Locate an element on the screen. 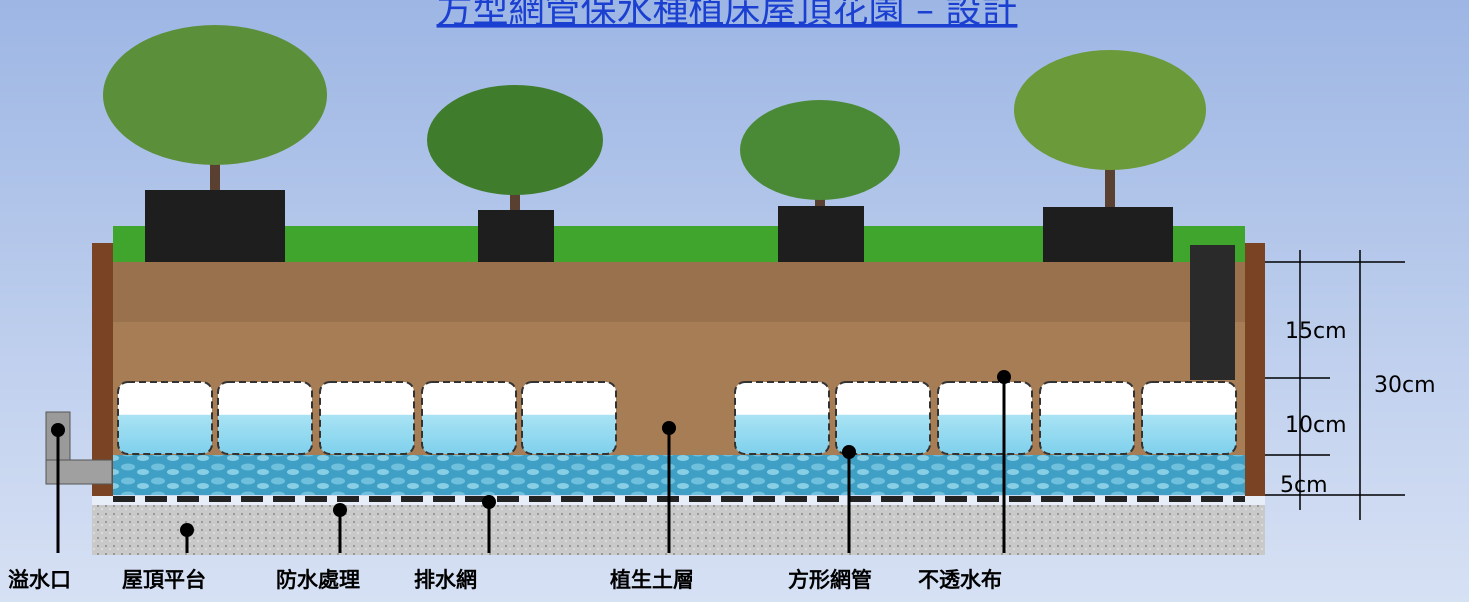 This screenshot has width=1469, height=602. gravel is located at coordinates (679, 475).